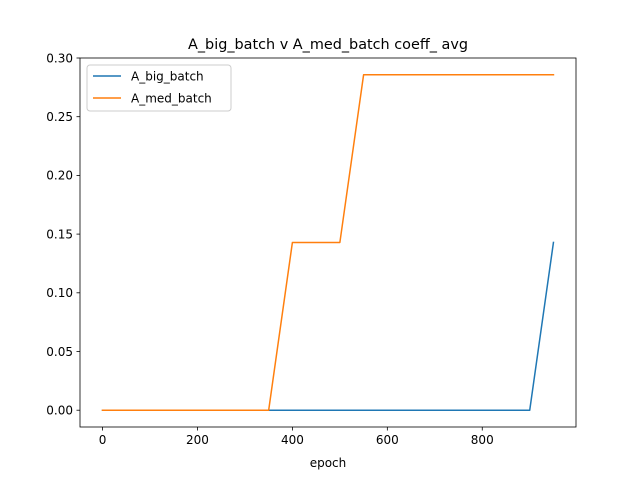 This screenshot has width=640, height=480. I want to click on x-tick-label: 400, so click(292, 440).